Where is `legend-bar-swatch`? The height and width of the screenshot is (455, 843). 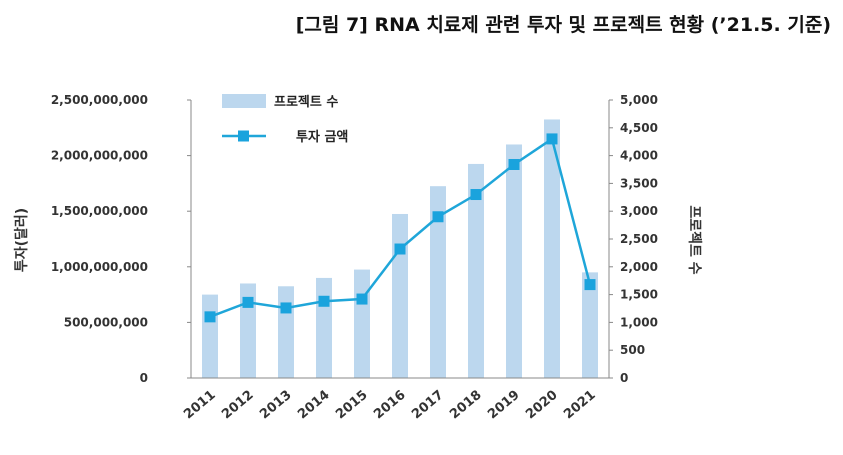
legend-bar-swatch is located at coordinates (244, 101).